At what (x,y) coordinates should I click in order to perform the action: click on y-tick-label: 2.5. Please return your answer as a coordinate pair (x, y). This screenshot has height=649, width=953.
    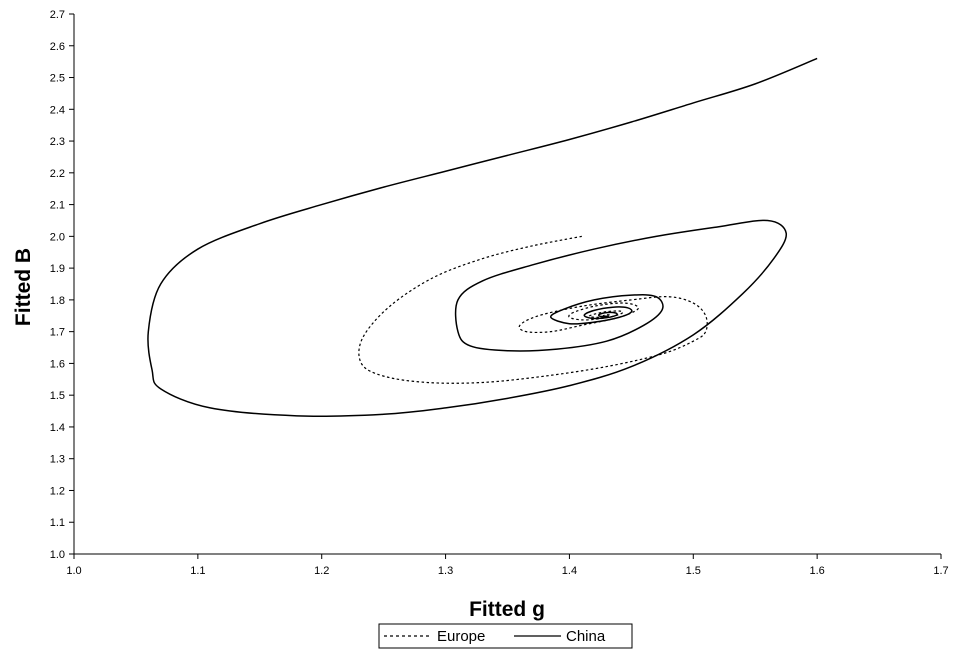
    Looking at the image, I should click on (57, 79).